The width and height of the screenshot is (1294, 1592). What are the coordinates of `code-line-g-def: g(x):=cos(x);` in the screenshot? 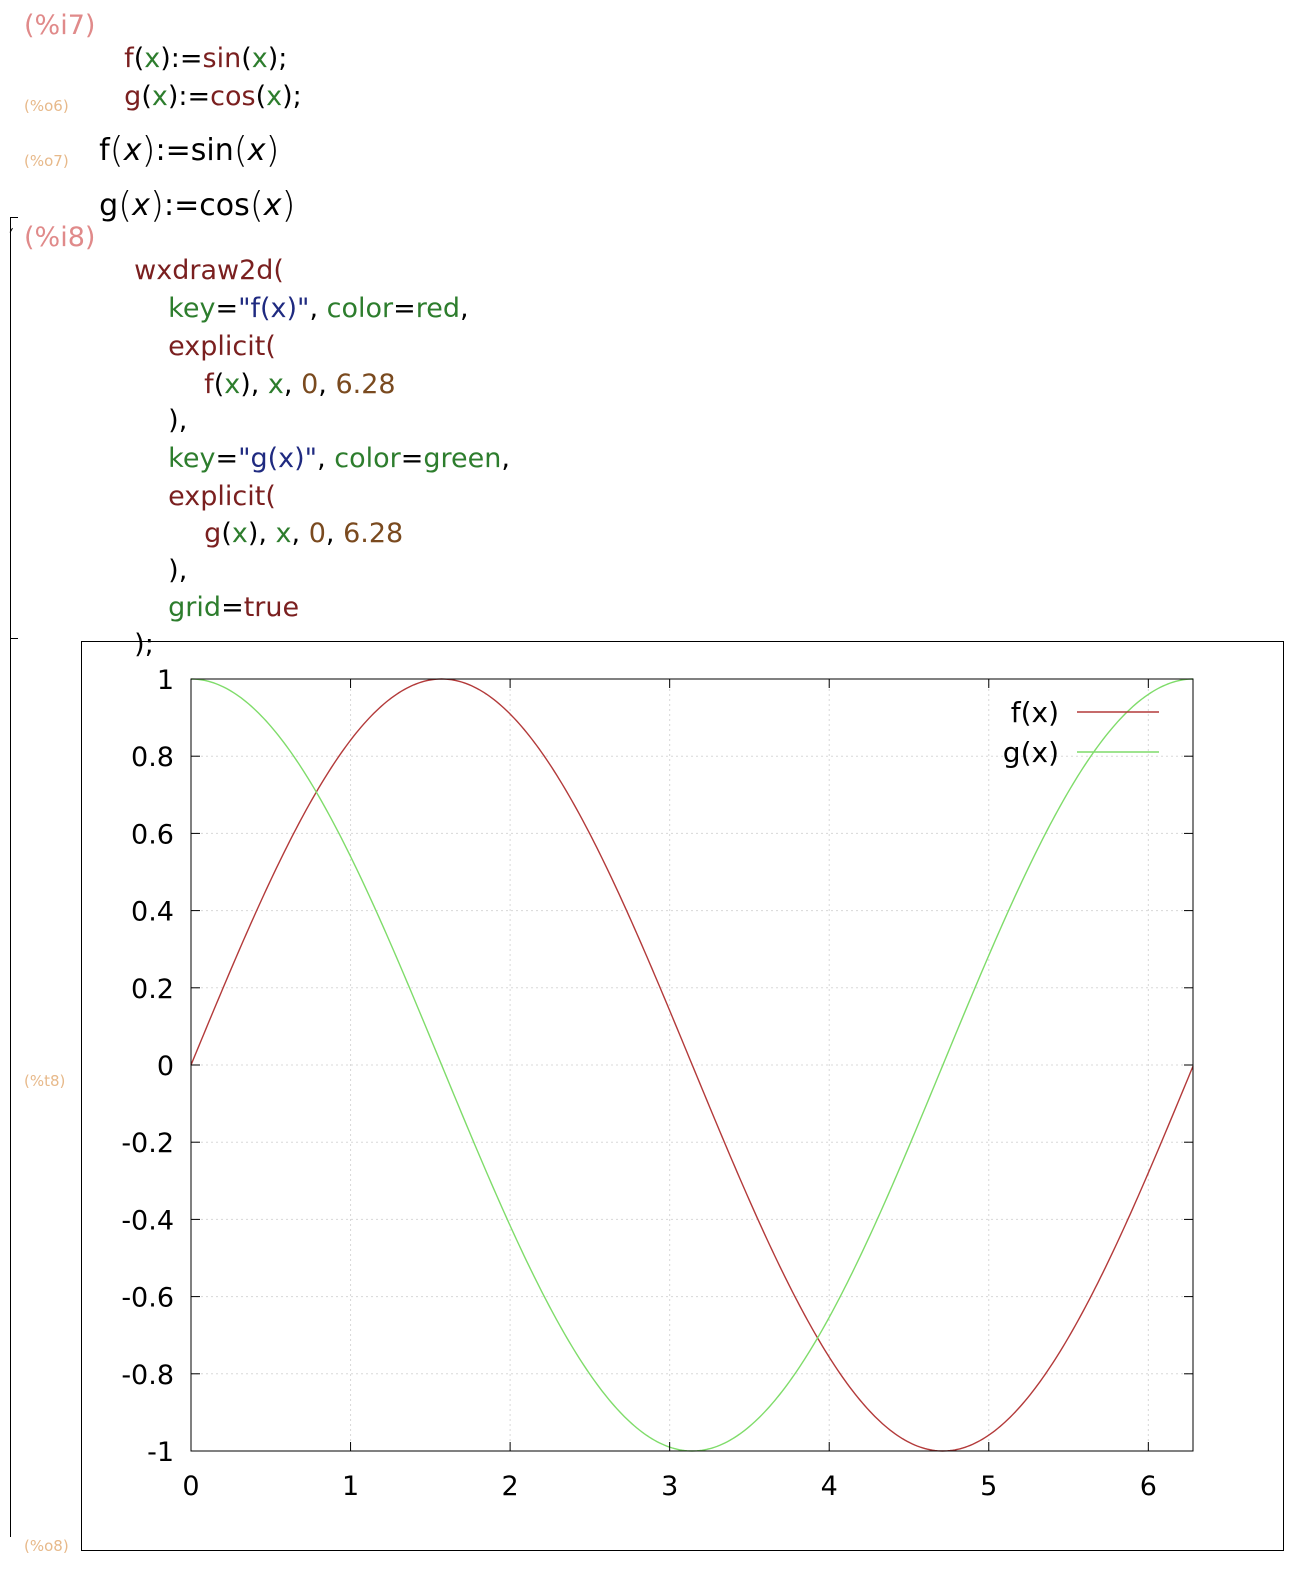 It's located at (204, 80).